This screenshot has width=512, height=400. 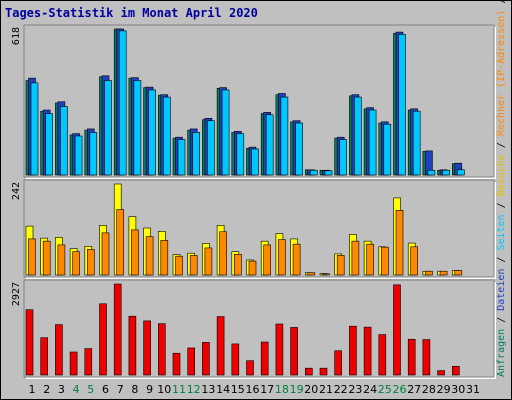 What do you see at coordinates (326, 389) in the screenshot?
I see `day-label-21: 21` at bounding box center [326, 389].